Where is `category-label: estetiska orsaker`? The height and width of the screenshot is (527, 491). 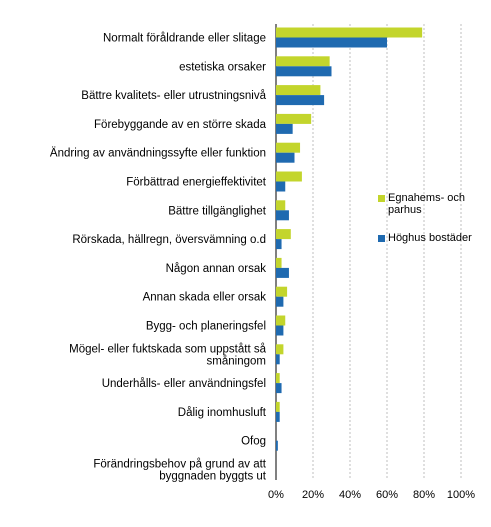 category-label: estetiska orsaker is located at coordinates (222, 67).